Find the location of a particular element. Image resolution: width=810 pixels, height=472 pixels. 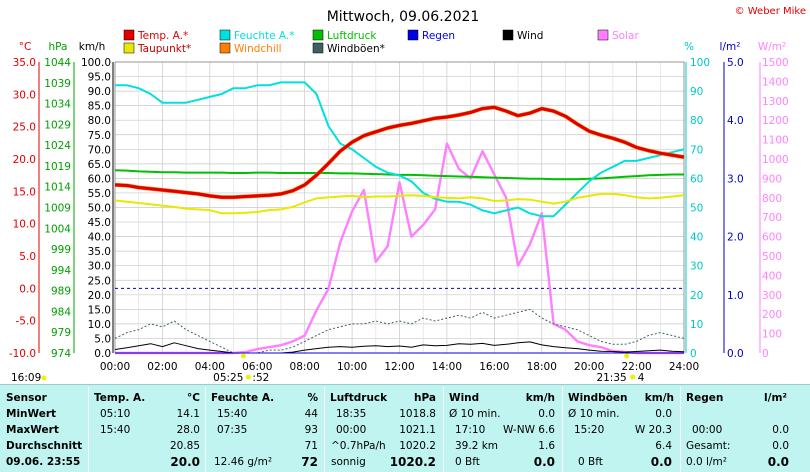

tick-label-temp_c: 30.0 is located at coordinates (24, 95).